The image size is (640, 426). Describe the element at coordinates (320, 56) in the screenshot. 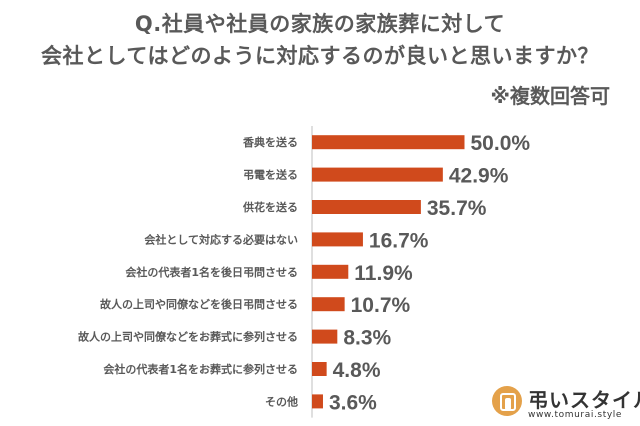

I see `chart-title-line-2: 会社としてはどのように対応するのが良いと思いますか？` at that location.